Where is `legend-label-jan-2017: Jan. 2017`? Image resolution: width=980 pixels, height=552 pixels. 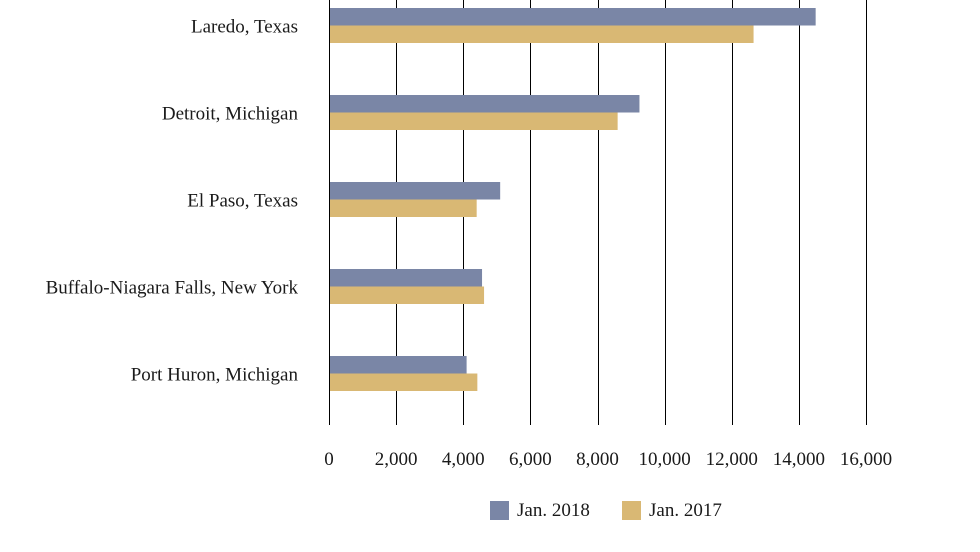
legend-label-jan-2017: Jan. 2017 is located at coordinates (685, 510).